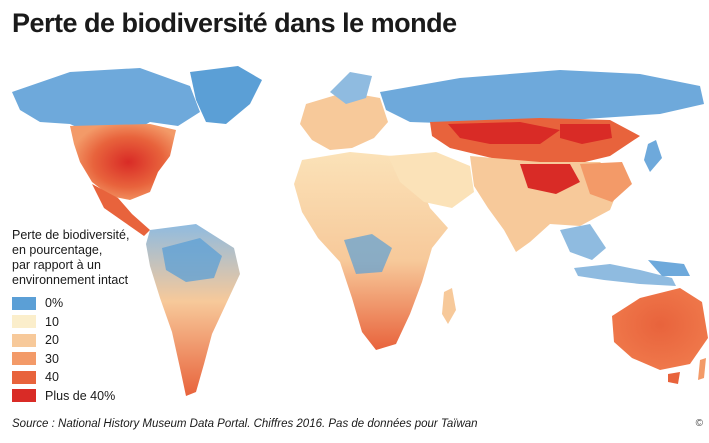 The width and height of the screenshot is (709, 443). I want to click on legend-title-line: environnement intact, so click(70, 280).